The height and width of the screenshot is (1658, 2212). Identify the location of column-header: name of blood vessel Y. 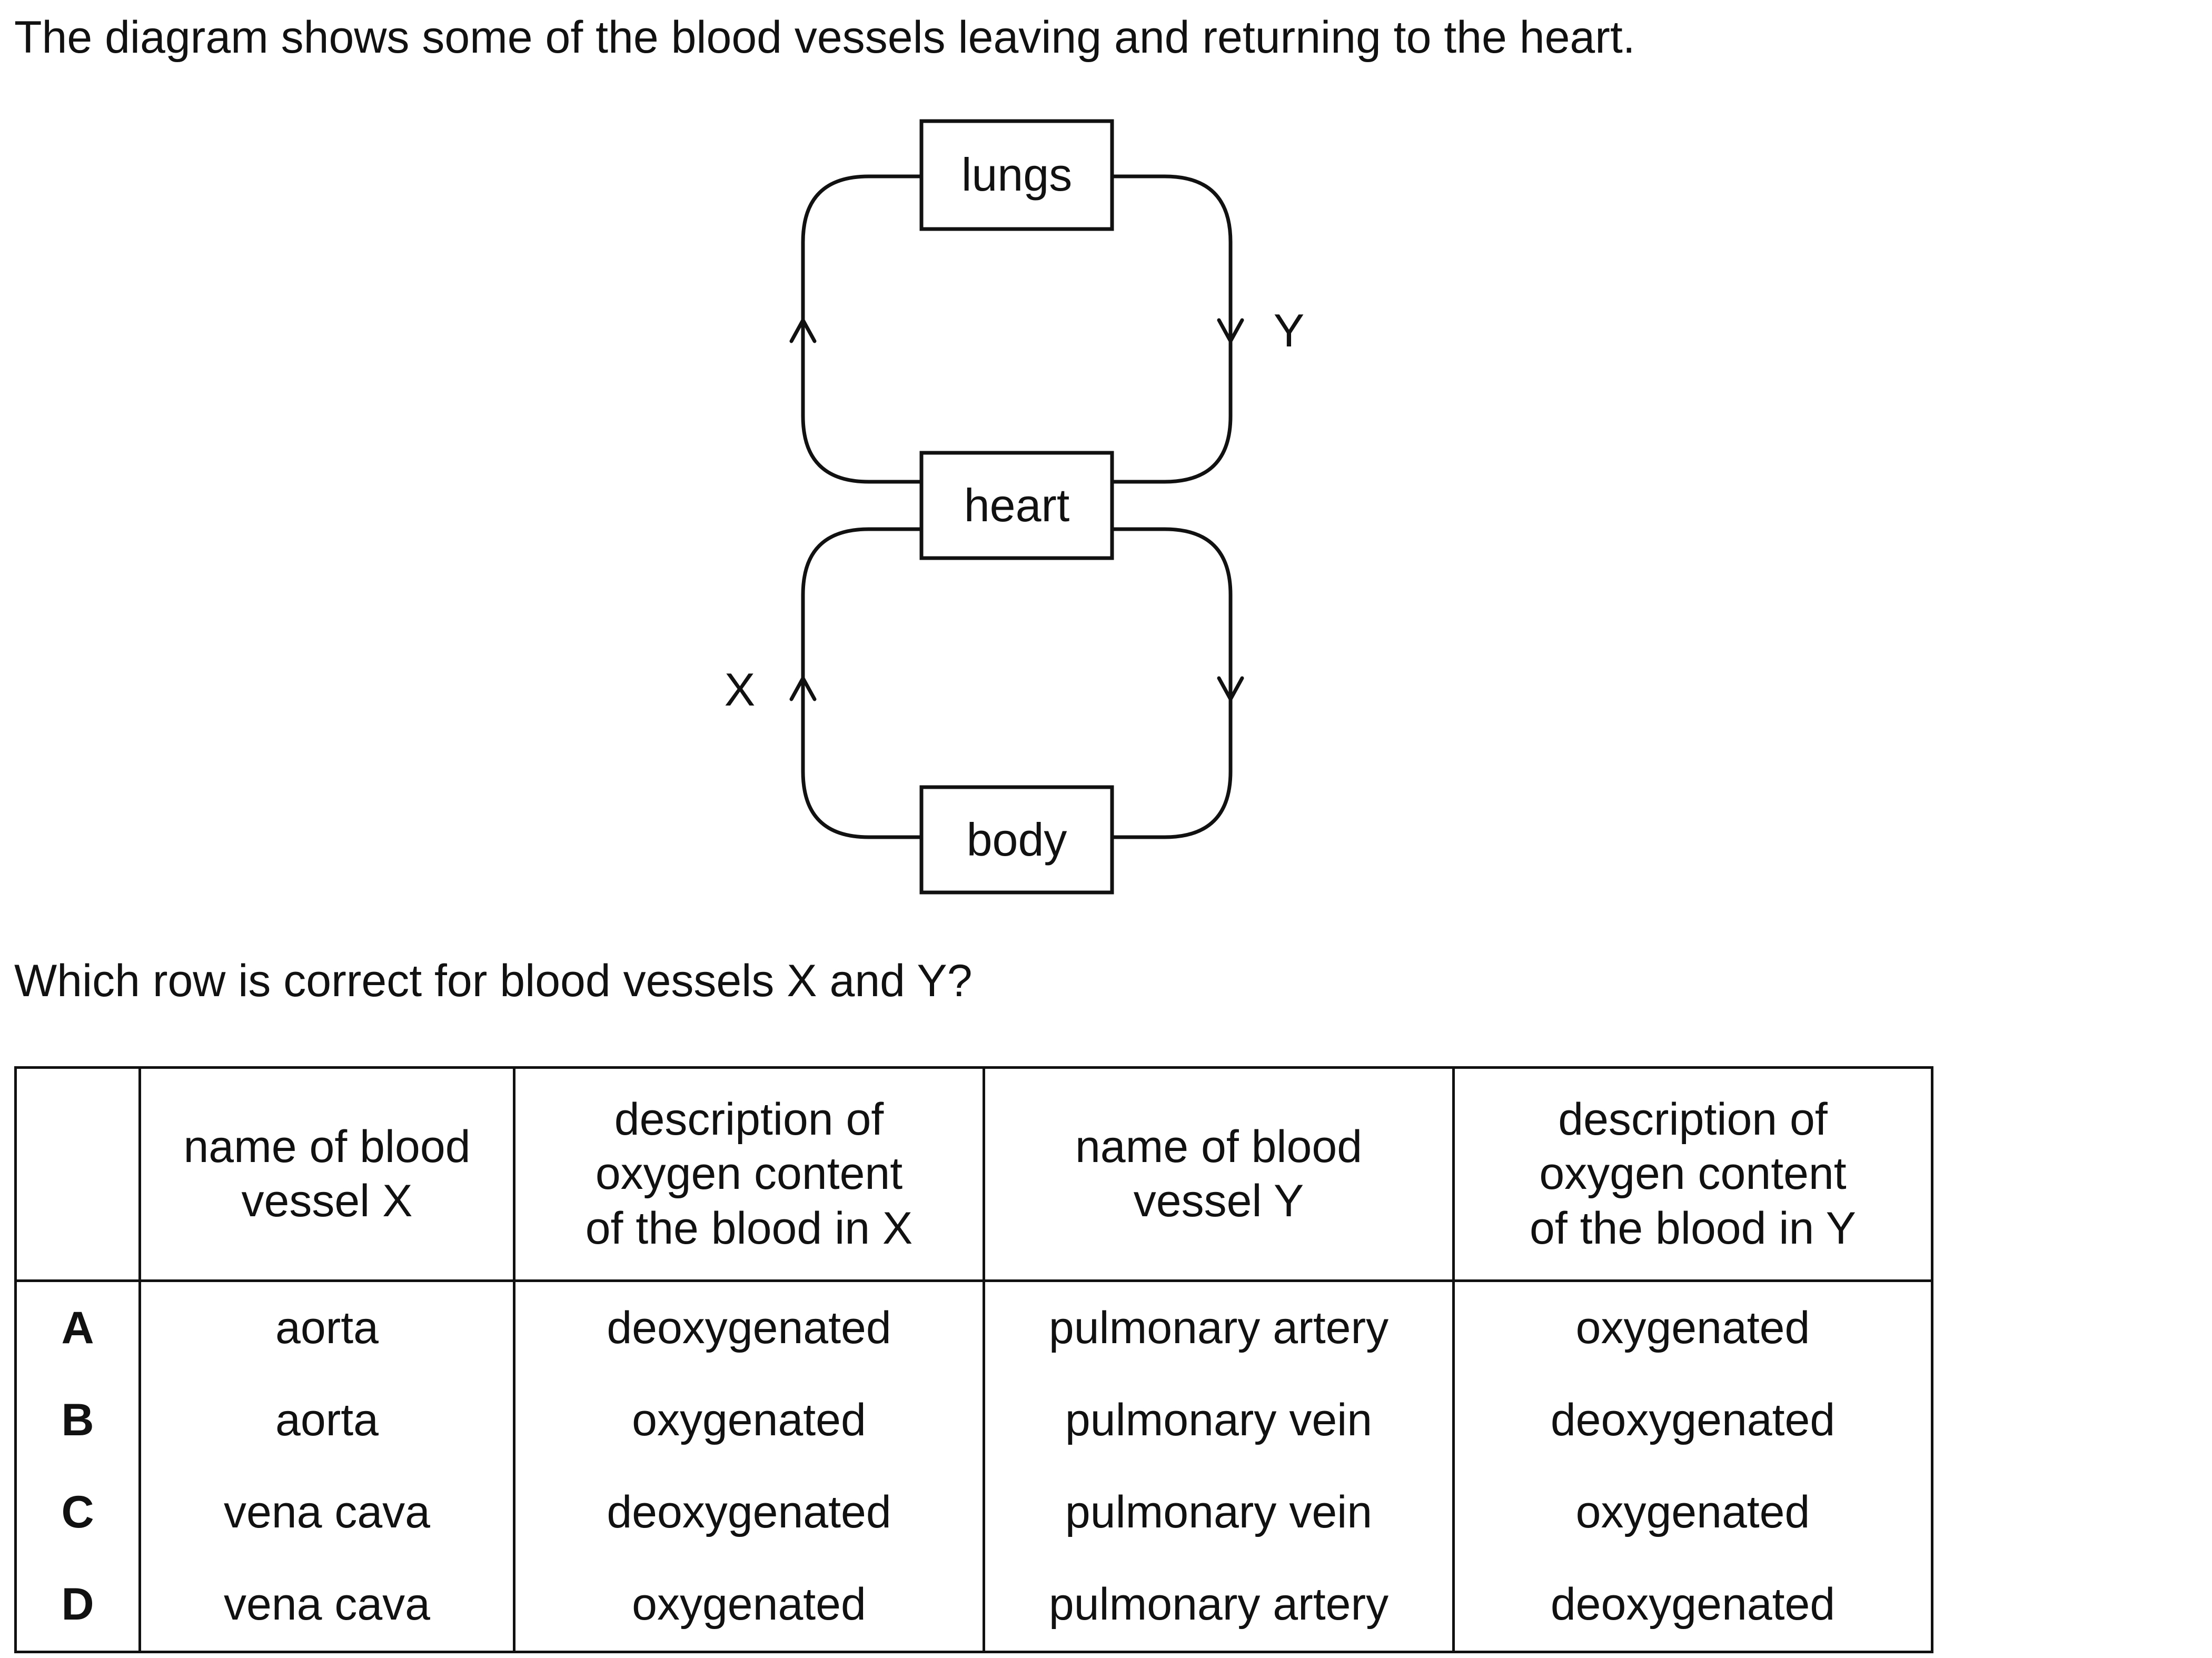
(1219, 1174).